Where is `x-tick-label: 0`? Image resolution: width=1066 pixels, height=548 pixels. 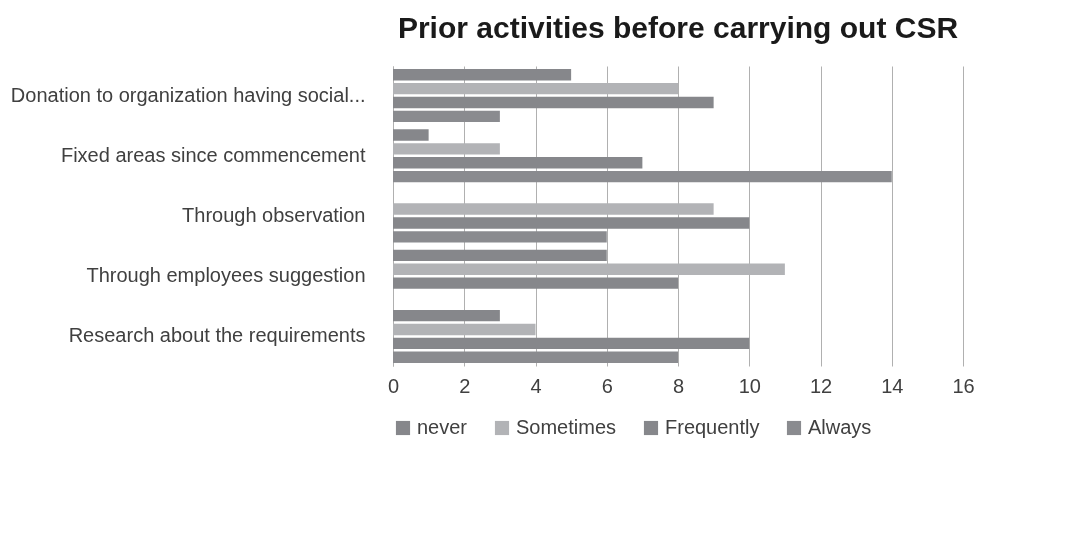 x-tick-label: 0 is located at coordinates (393, 385).